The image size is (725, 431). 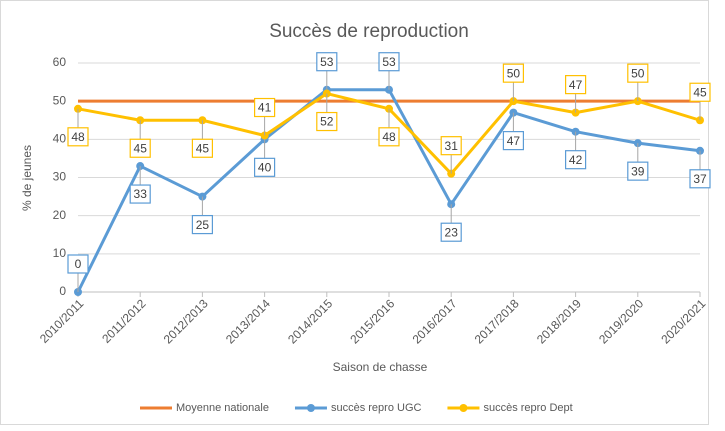 I want to click on y-tick-label: 30, so click(x=60, y=177).